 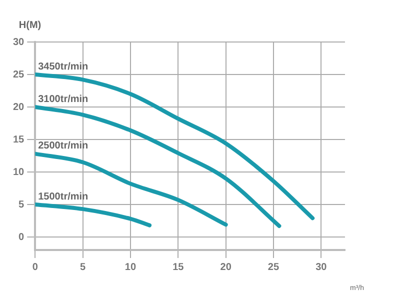 I want to click on y-tick-label: 5, so click(x=21, y=204).